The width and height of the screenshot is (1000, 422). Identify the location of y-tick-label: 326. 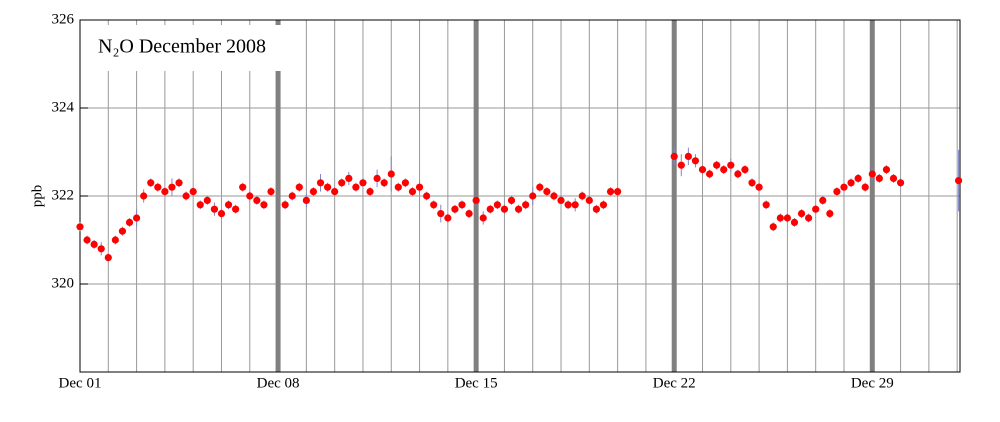
(63, 19).